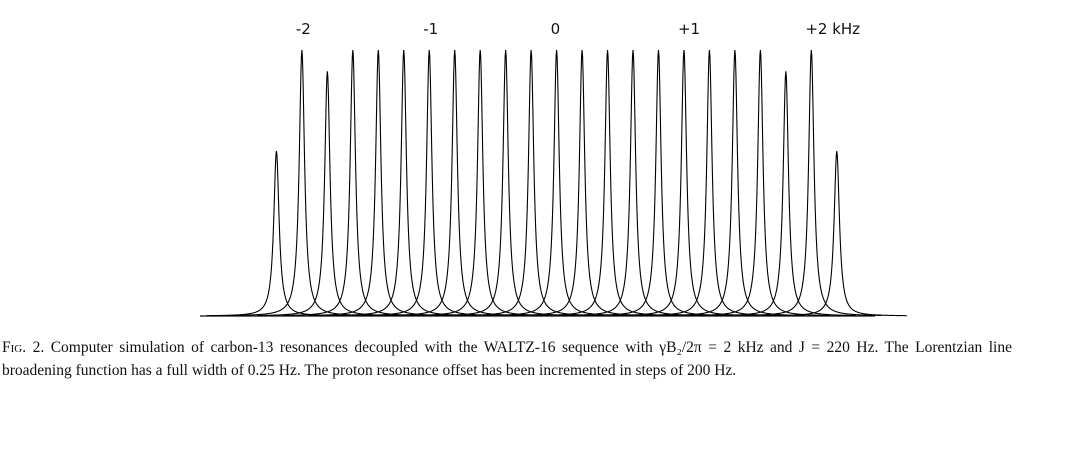  Describe the element at coordinates (832, 29) in the screenshot. I see `x-tick-label: +2 kHz` at that location.